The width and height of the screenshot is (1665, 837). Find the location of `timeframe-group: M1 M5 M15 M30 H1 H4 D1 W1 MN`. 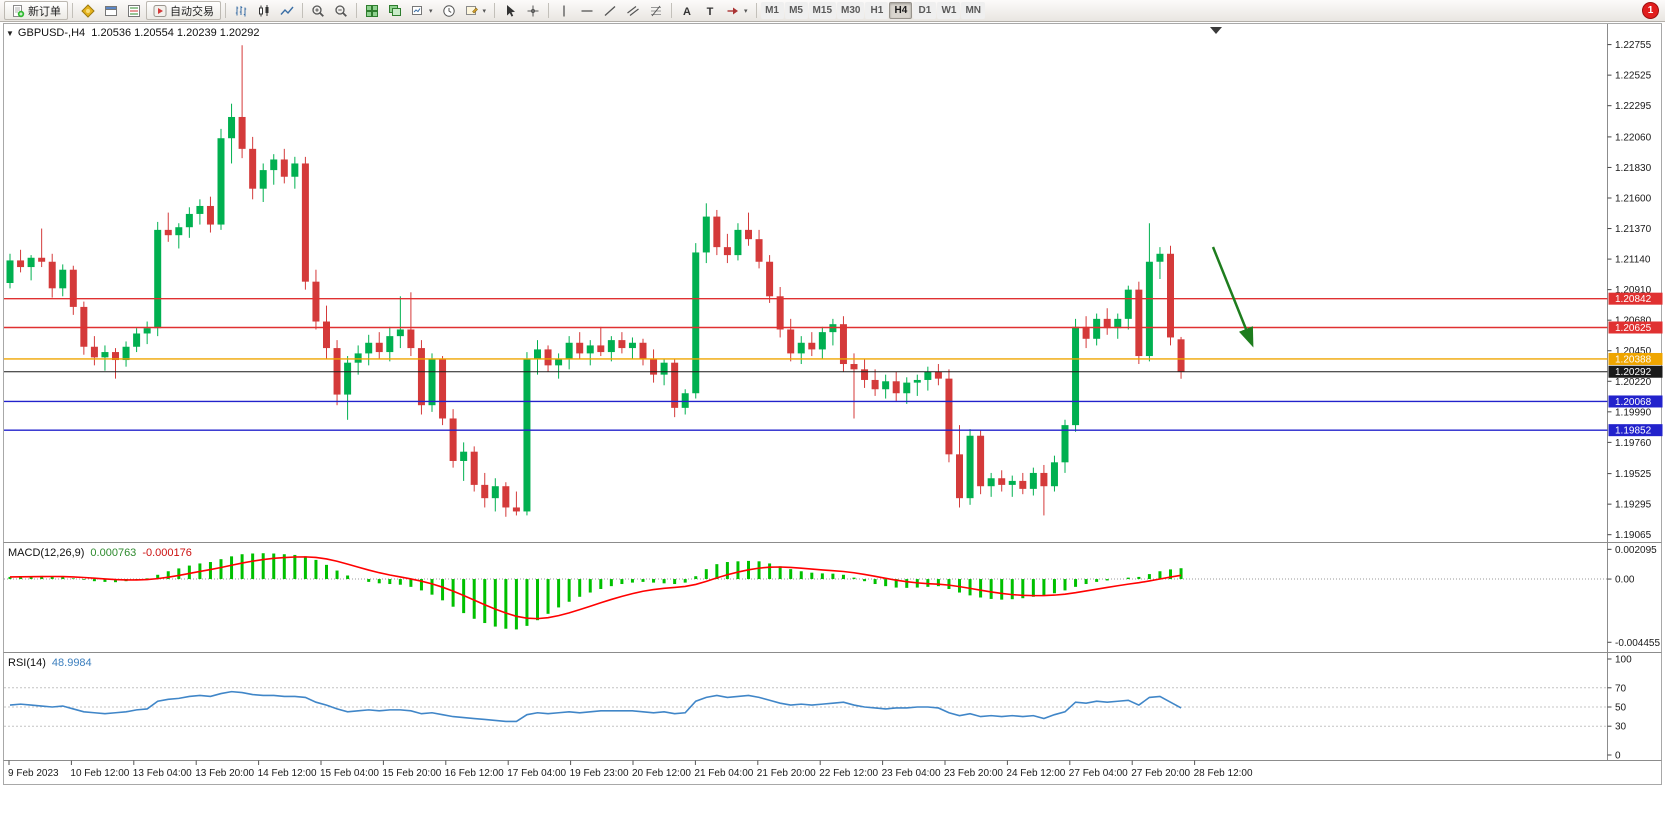

timeframe-group: M1 M5 M15 M30 H1 H4 D1 W1 MN is located at coordinates (873, 10).